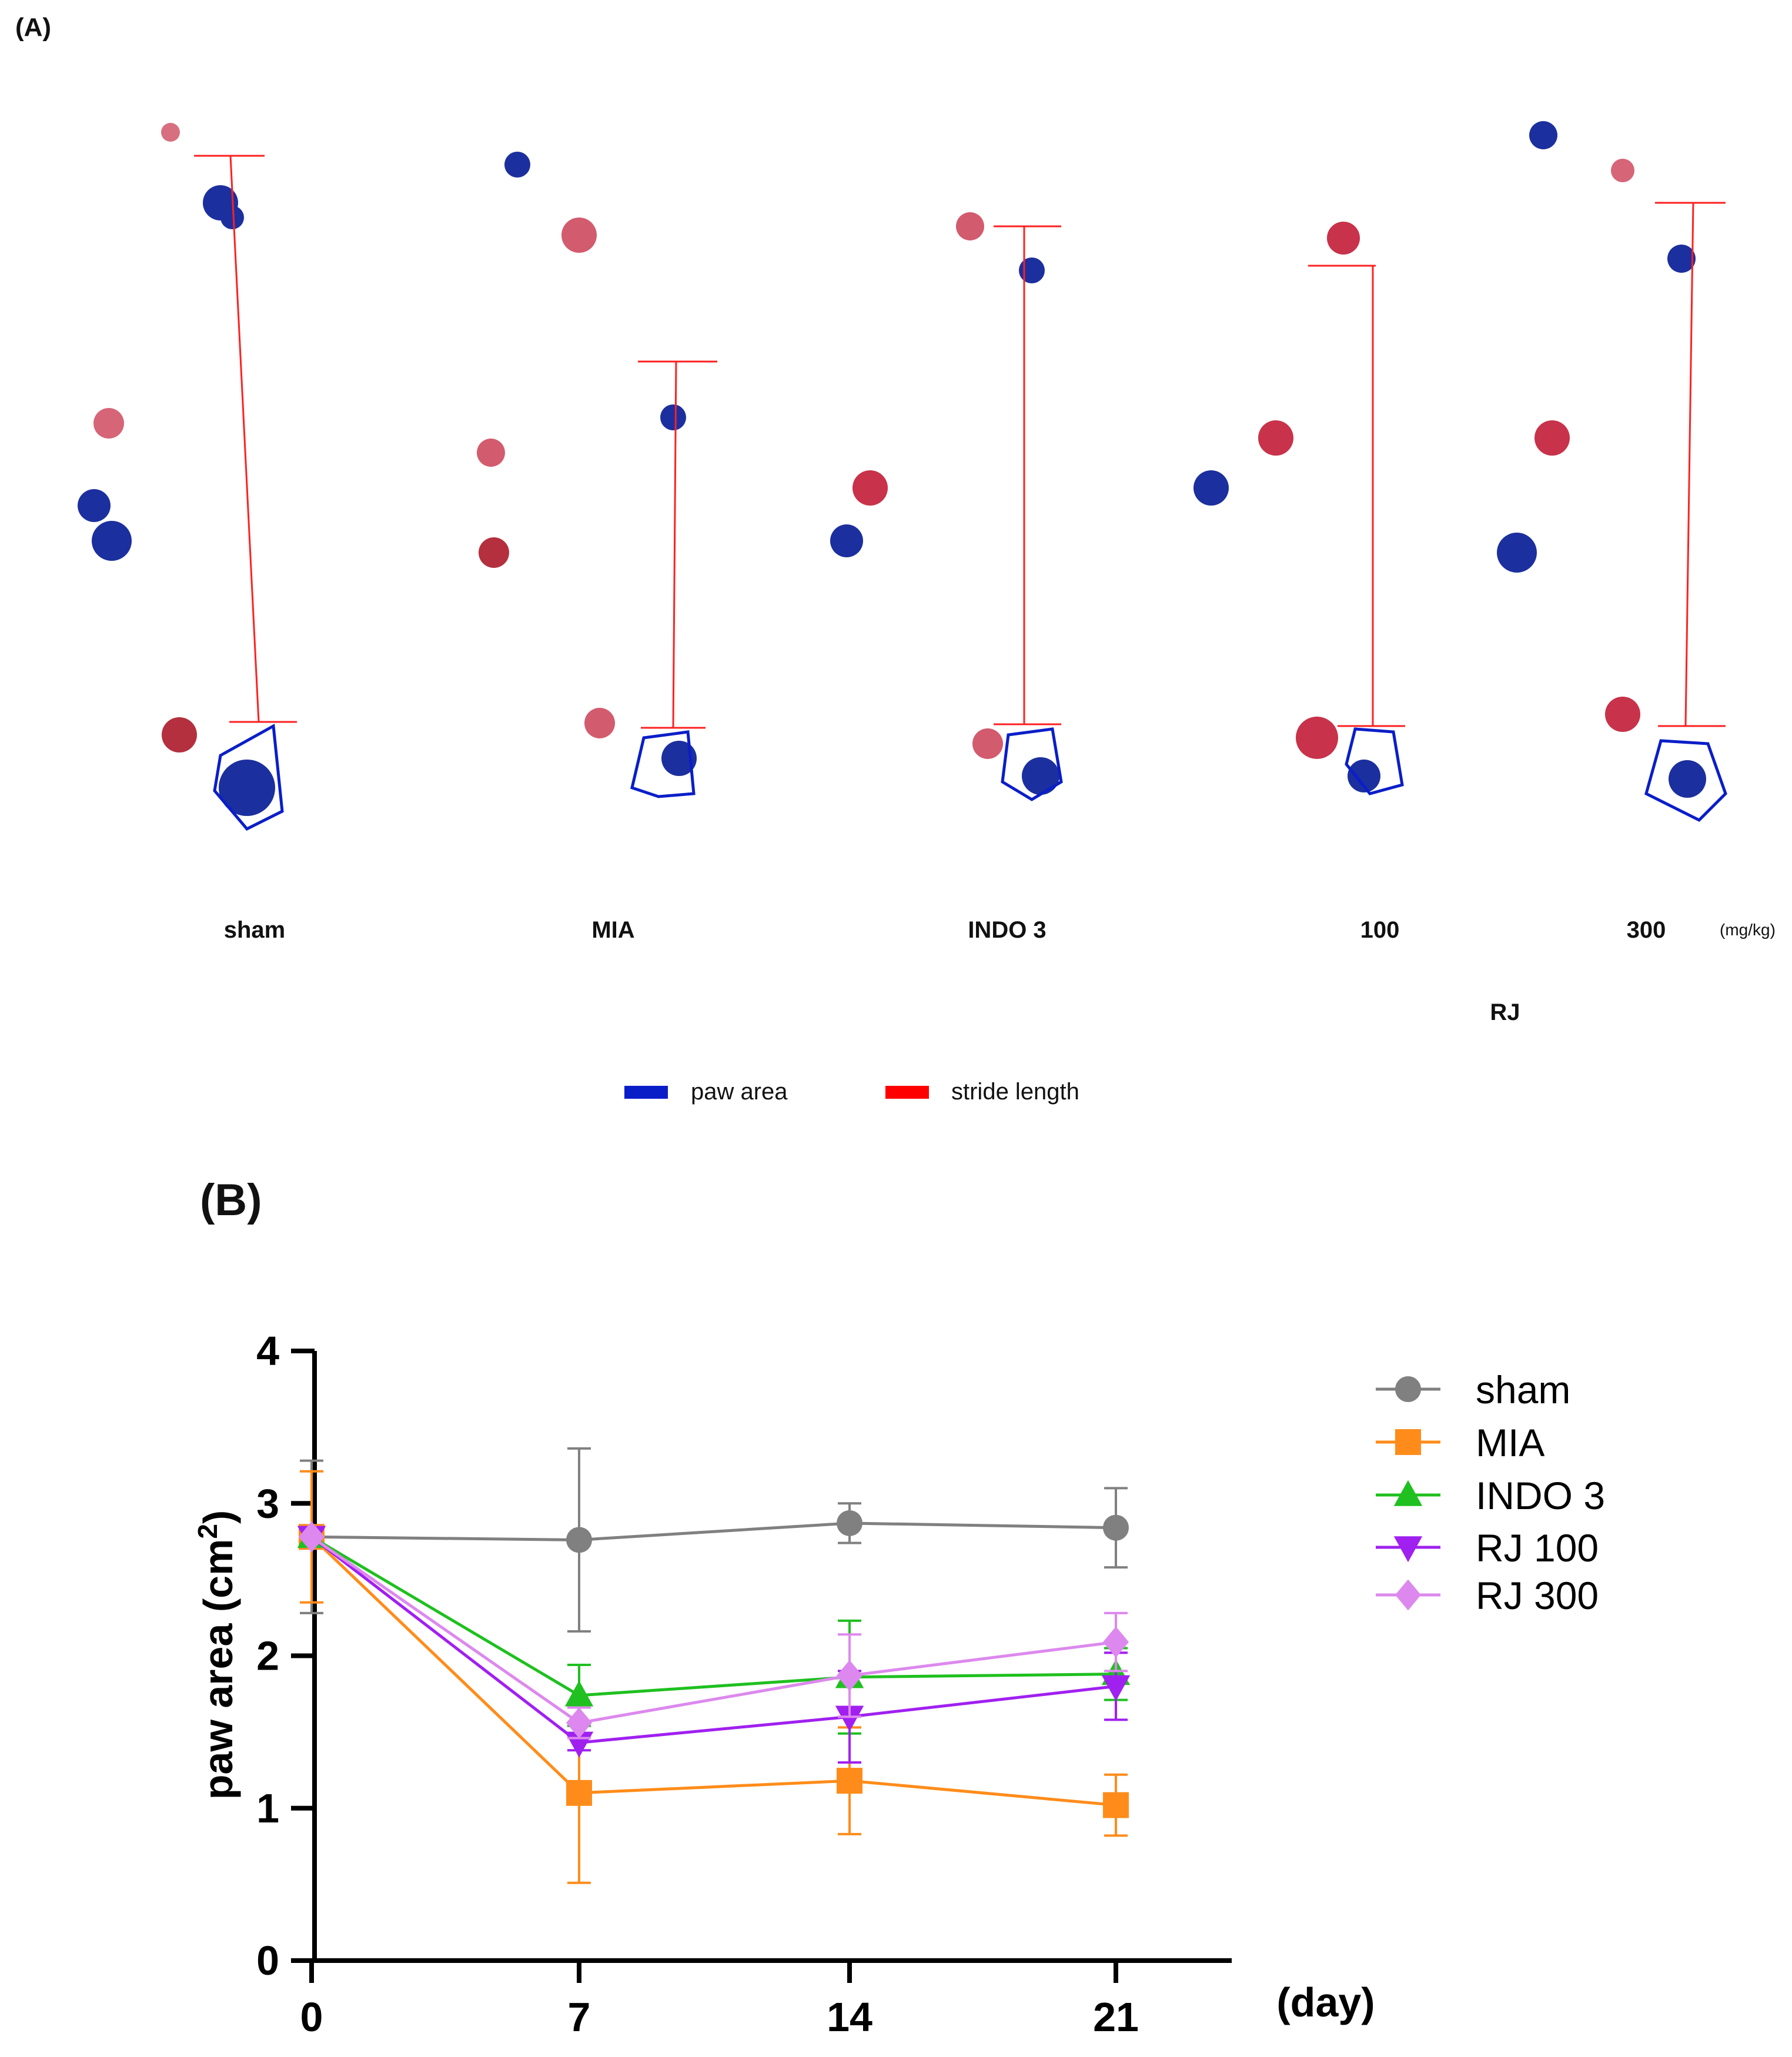 Image resolution: width=1792 pixels, height=2057 pixels. I want to click on x-tick-label: 0, so click(311, 2017).